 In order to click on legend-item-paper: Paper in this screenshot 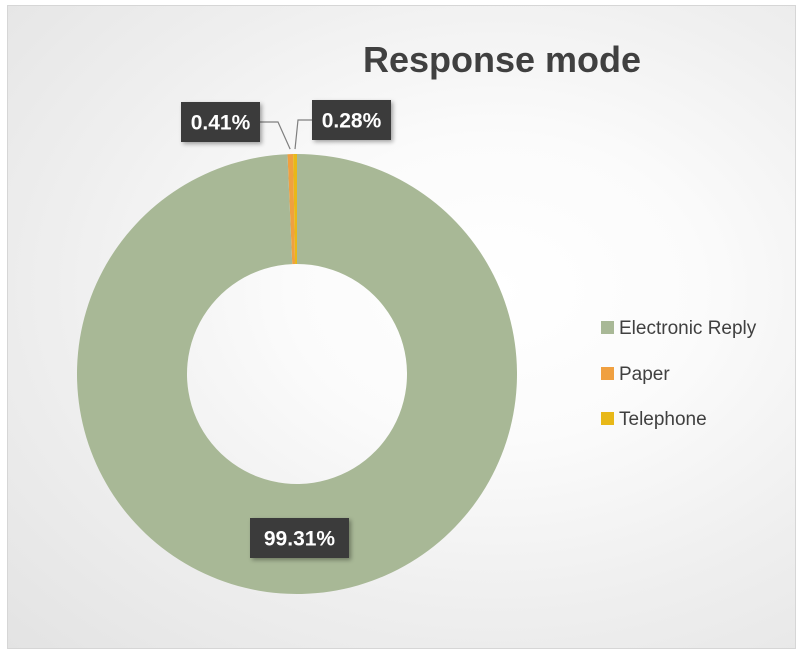, I will do `click(635, 374)`.